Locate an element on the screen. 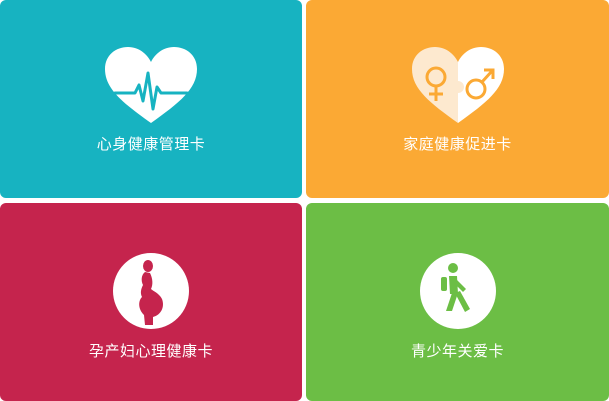 The image size is (609, 401). heart-pulse-icon is located at coordinates (151, 85).